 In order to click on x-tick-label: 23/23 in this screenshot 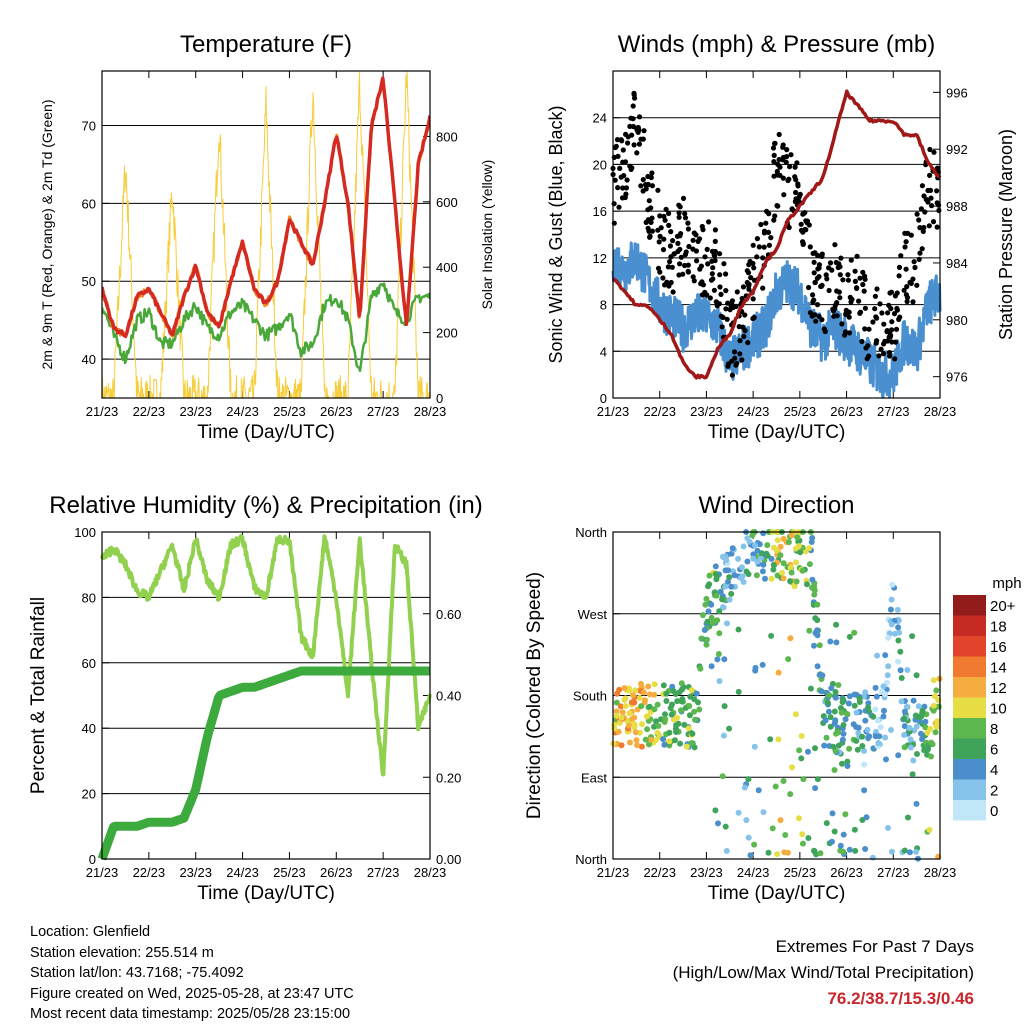, I will do `click(195, 872)`.